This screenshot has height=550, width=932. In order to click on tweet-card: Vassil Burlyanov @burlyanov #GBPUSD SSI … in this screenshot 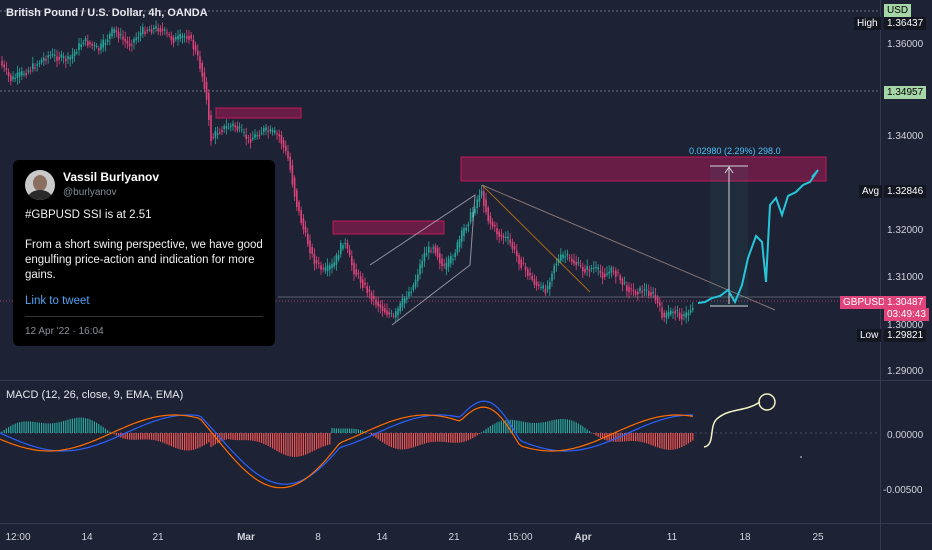, I will do `click(144, 253)`.